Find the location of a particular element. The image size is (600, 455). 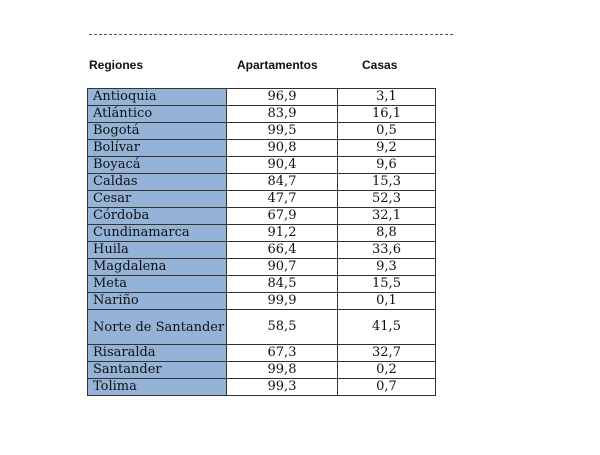

casas-cell: 15,3 is located at coordinates (386, 182).